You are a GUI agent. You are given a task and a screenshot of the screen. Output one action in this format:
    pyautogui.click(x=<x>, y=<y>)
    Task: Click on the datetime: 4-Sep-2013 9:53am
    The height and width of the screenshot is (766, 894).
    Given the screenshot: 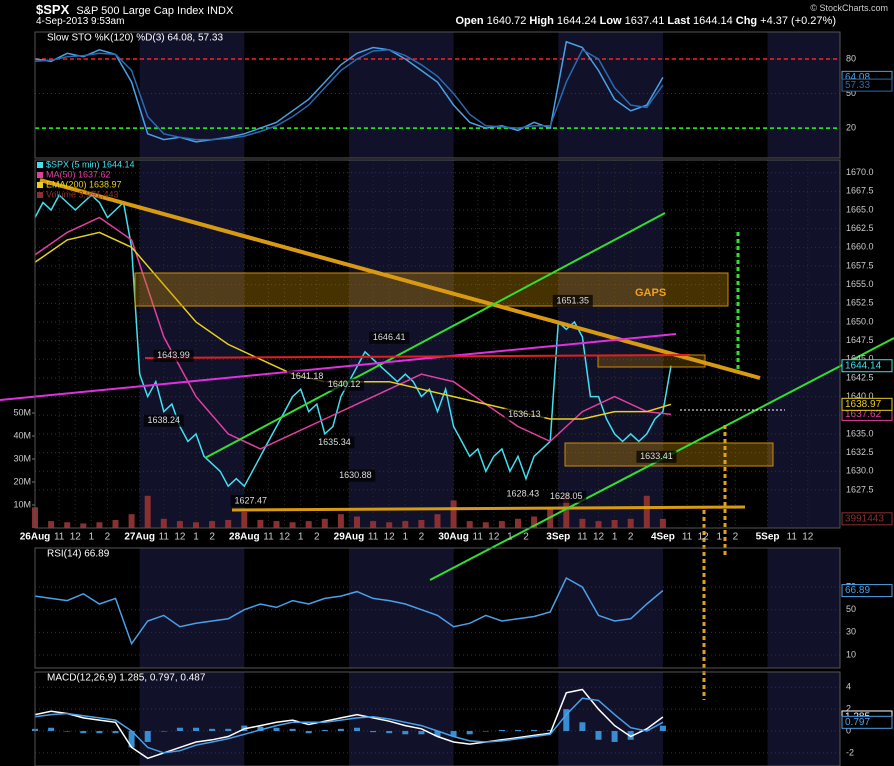 What is the action you would take?
    pyautogui.click(x=80, y=21)
    